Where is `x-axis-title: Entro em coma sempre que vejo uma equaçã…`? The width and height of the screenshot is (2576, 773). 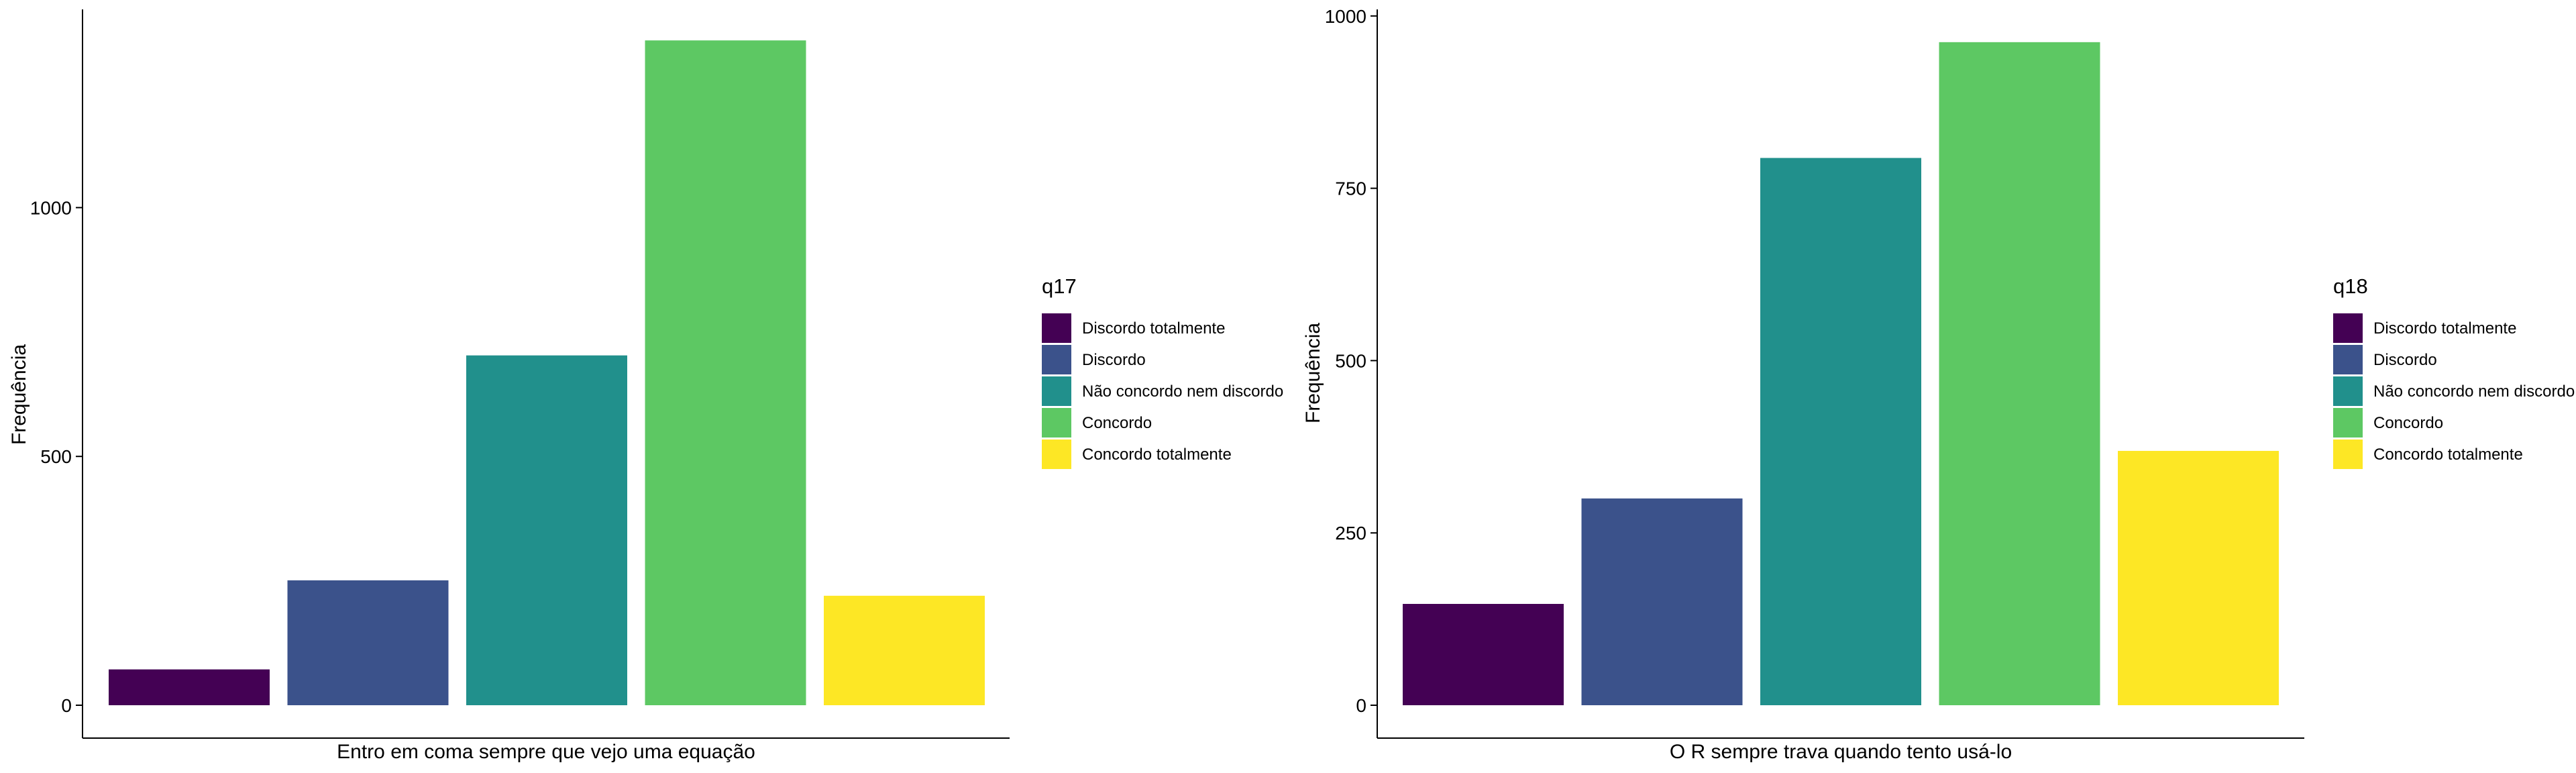 x-axis-title: Entro em coma sempre que vejo uma equaçã… is located at coordinates (546, 752).